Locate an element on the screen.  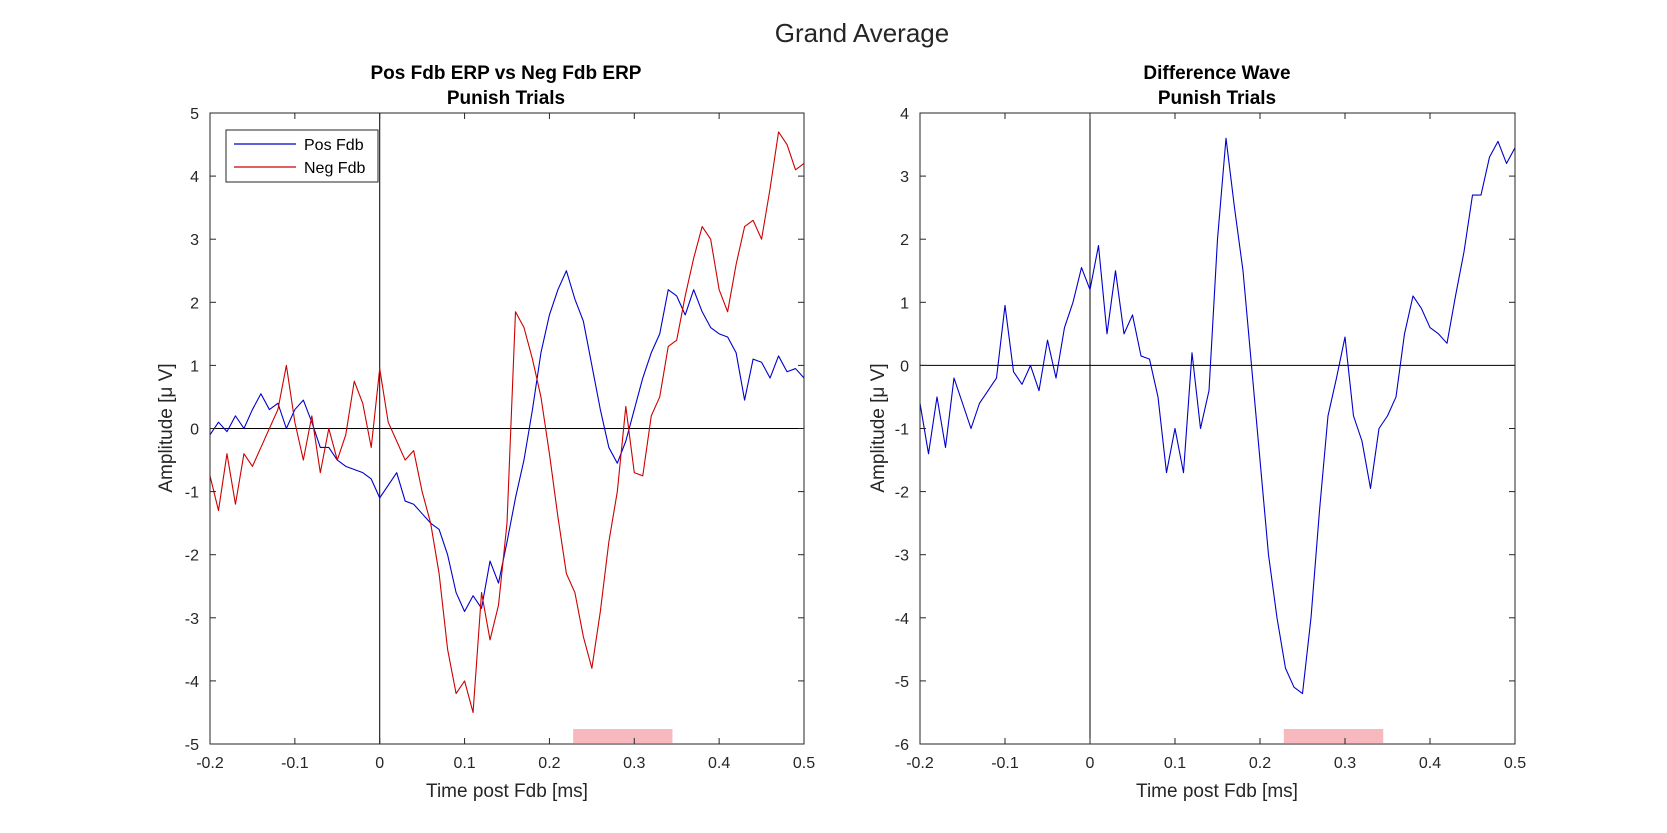
legend-box is located at coordinates (302, 156).